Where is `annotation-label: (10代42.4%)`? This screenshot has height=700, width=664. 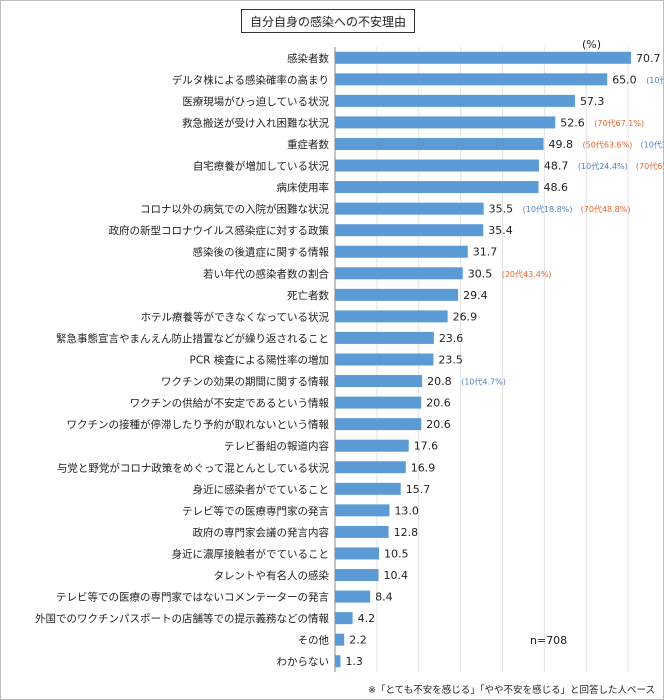 annotation-label: (10代42.4%) is located at coordinates (655, 80).